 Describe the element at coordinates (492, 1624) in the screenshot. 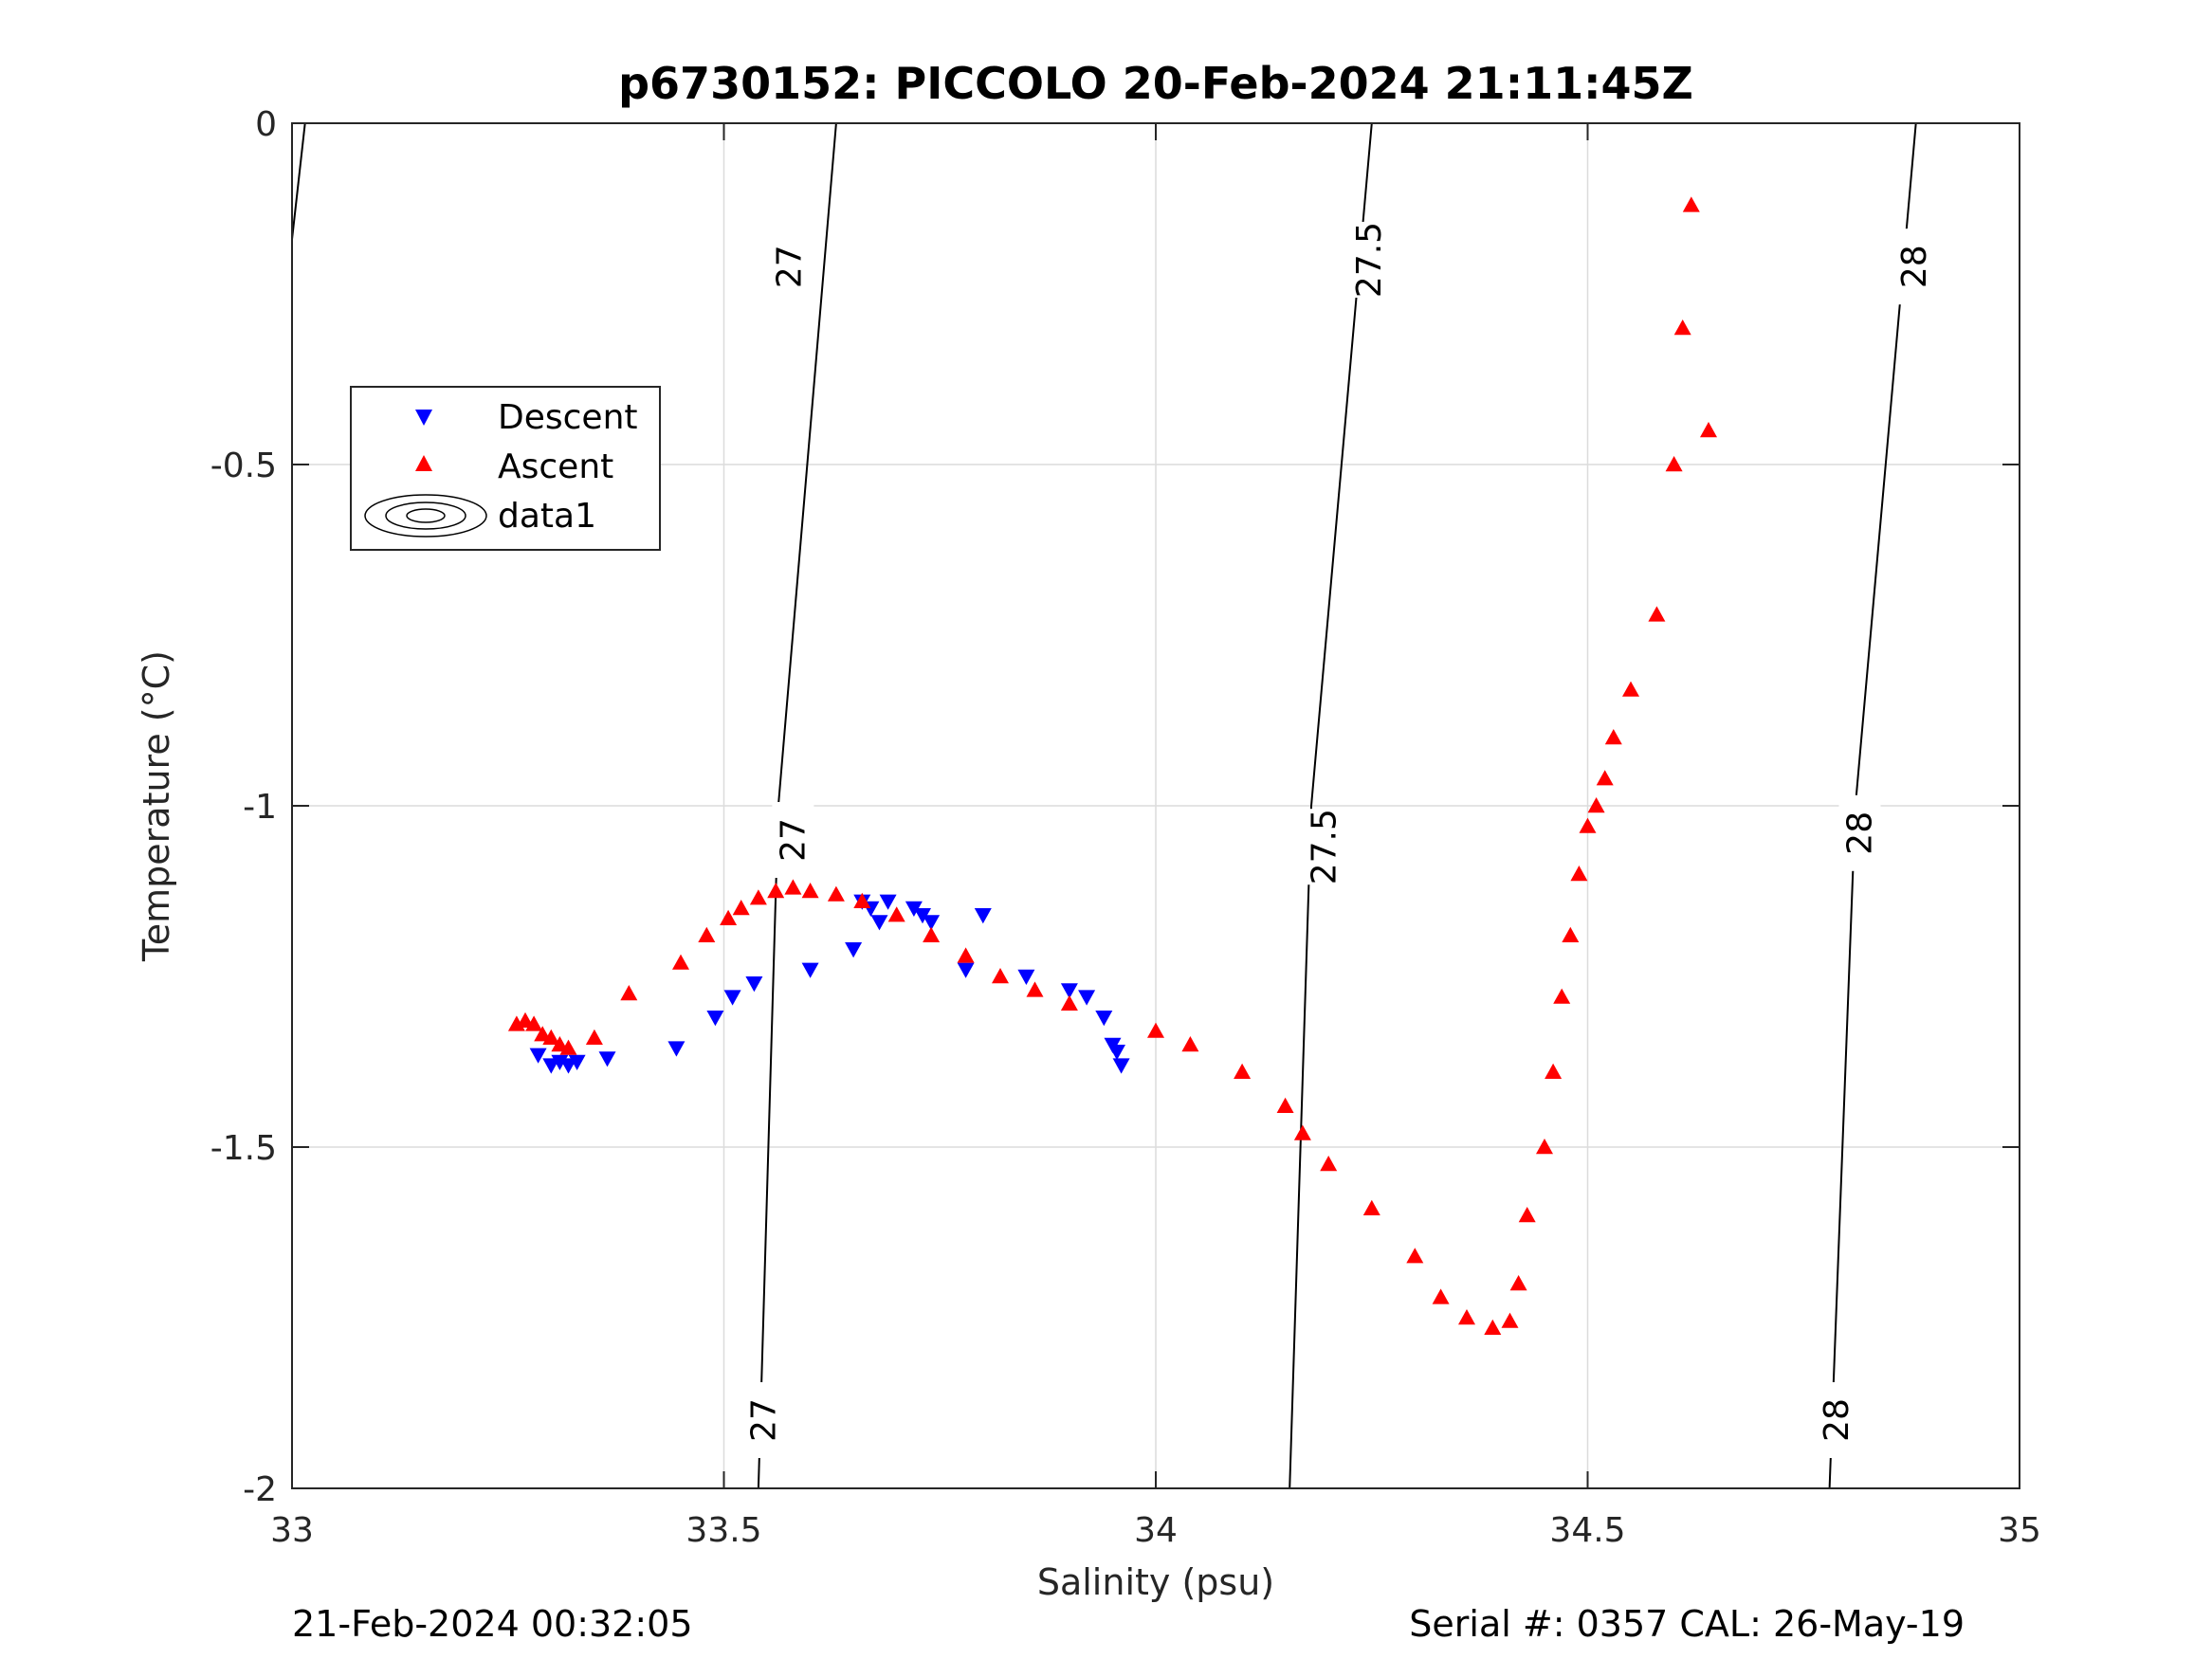

I see `footer-timestamp: 21-Feb-2024 00:32:05` at that location.